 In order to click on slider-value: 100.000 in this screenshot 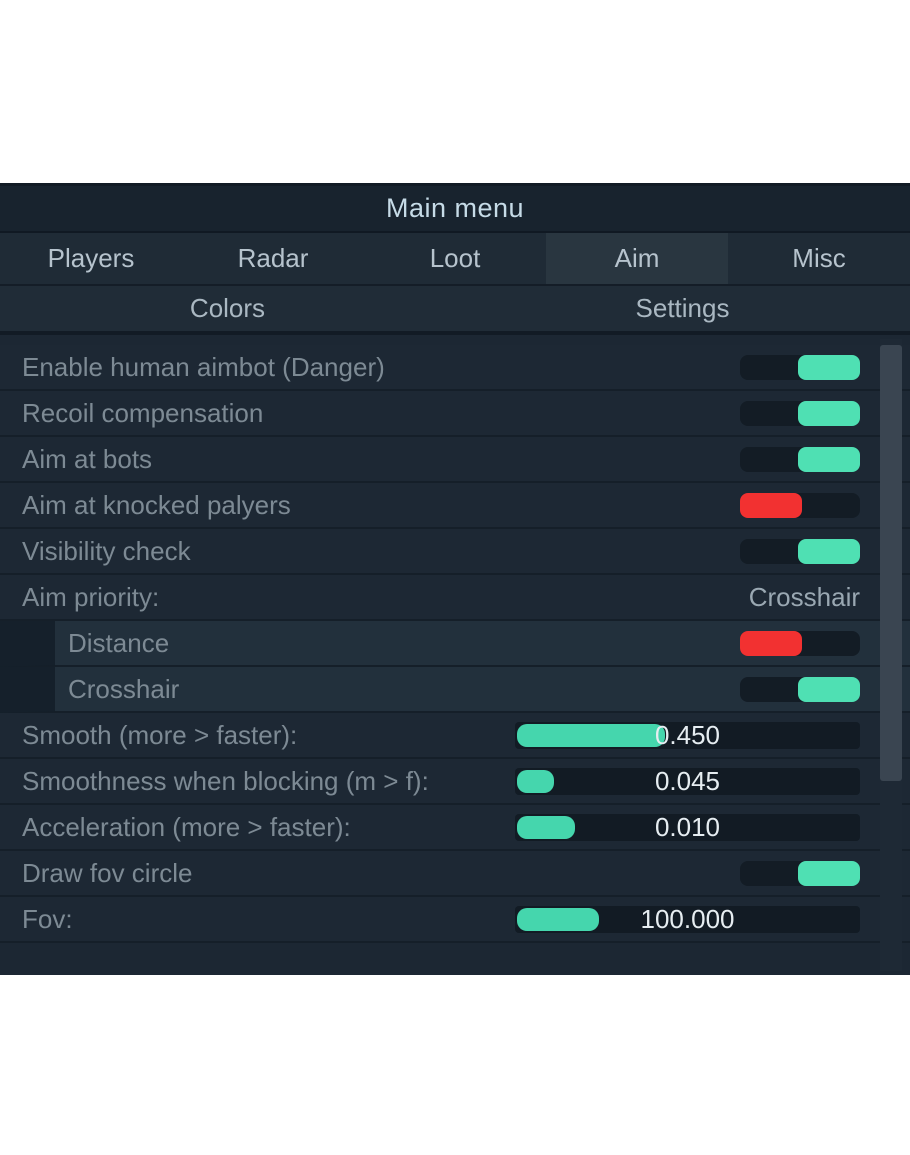, I will do `click(687, 918)`.